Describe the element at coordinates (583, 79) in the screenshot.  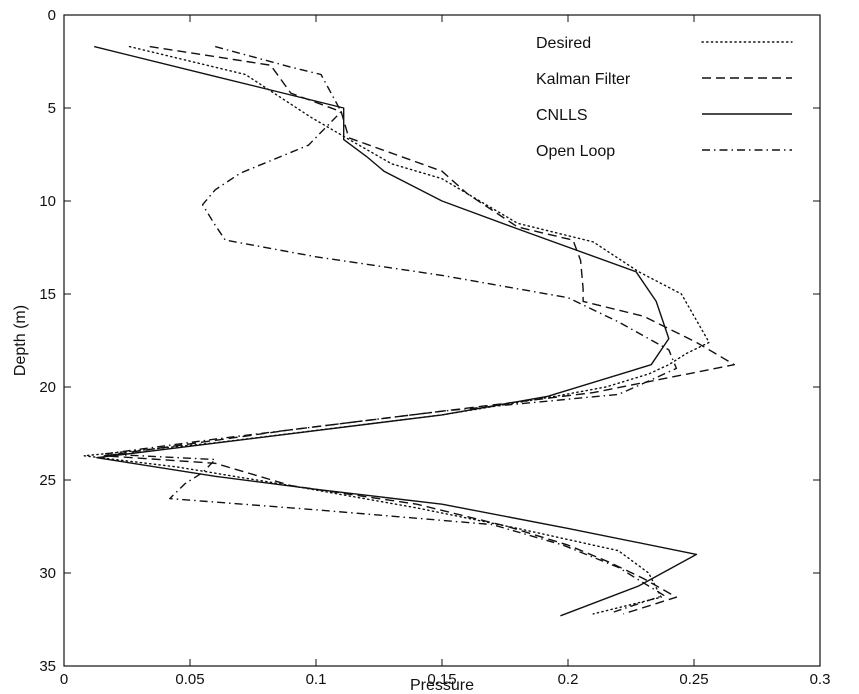
I see `legend-label: Kalman Filter` at that location.